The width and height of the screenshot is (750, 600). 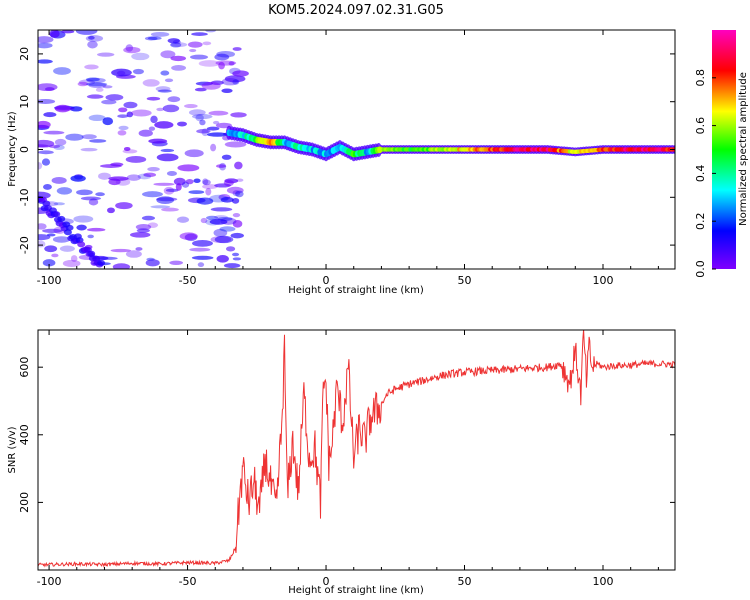 I want to click on snr-y-label: SNR (v/v), so click(x=12, y=449).